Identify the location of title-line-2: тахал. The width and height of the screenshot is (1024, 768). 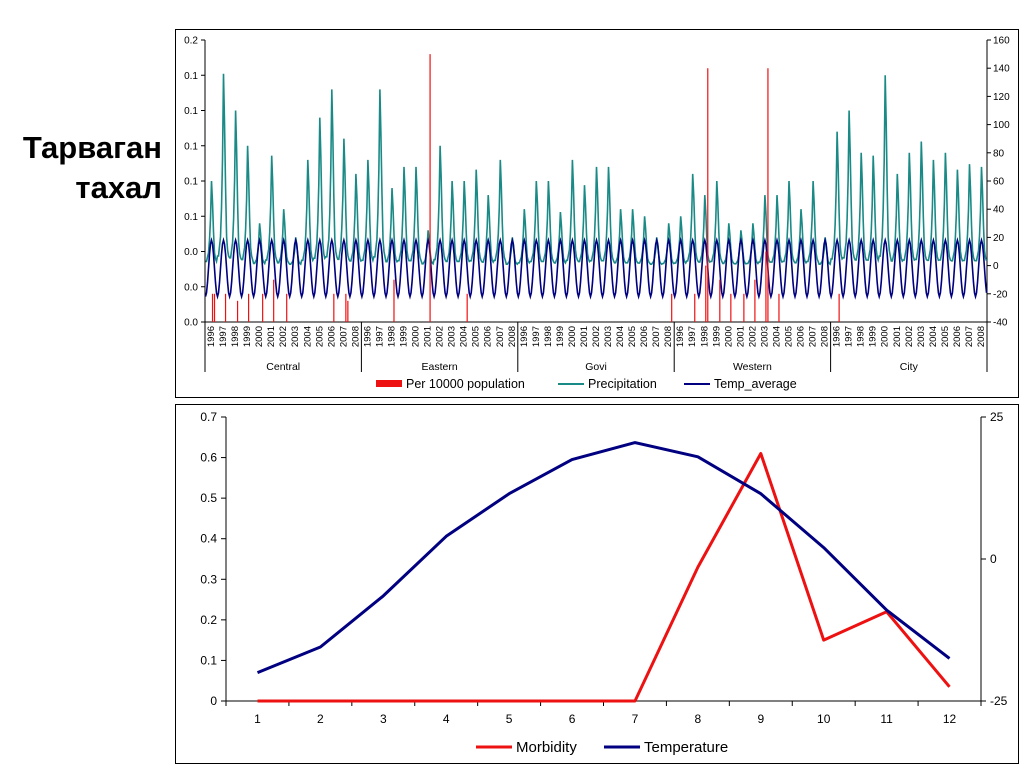
(118, 187).